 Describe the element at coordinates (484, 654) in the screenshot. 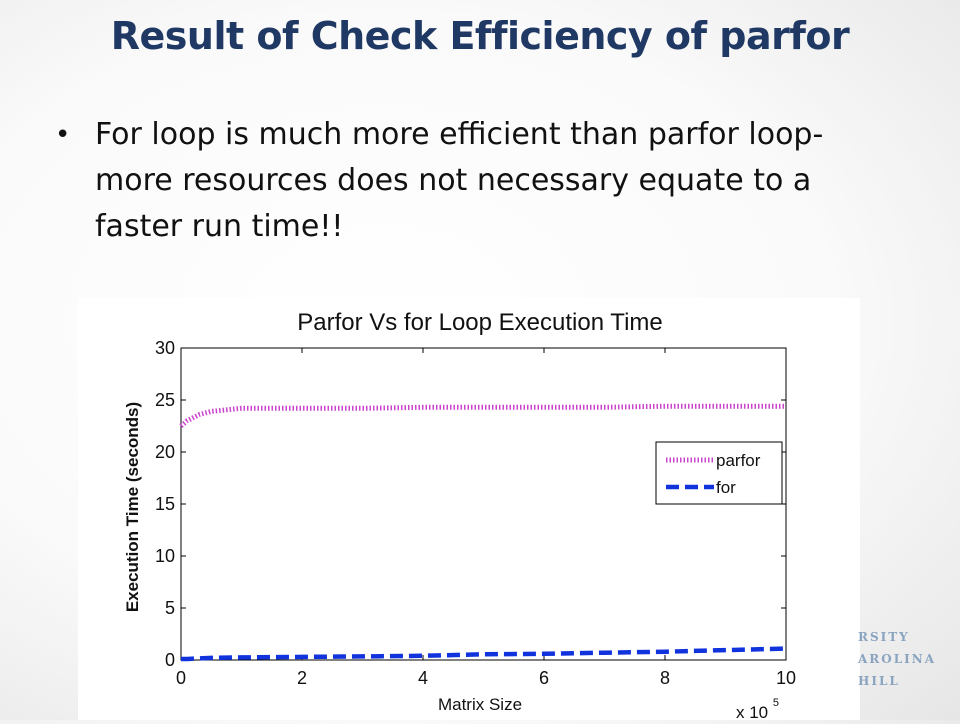

I see `series-line-for` at that location.